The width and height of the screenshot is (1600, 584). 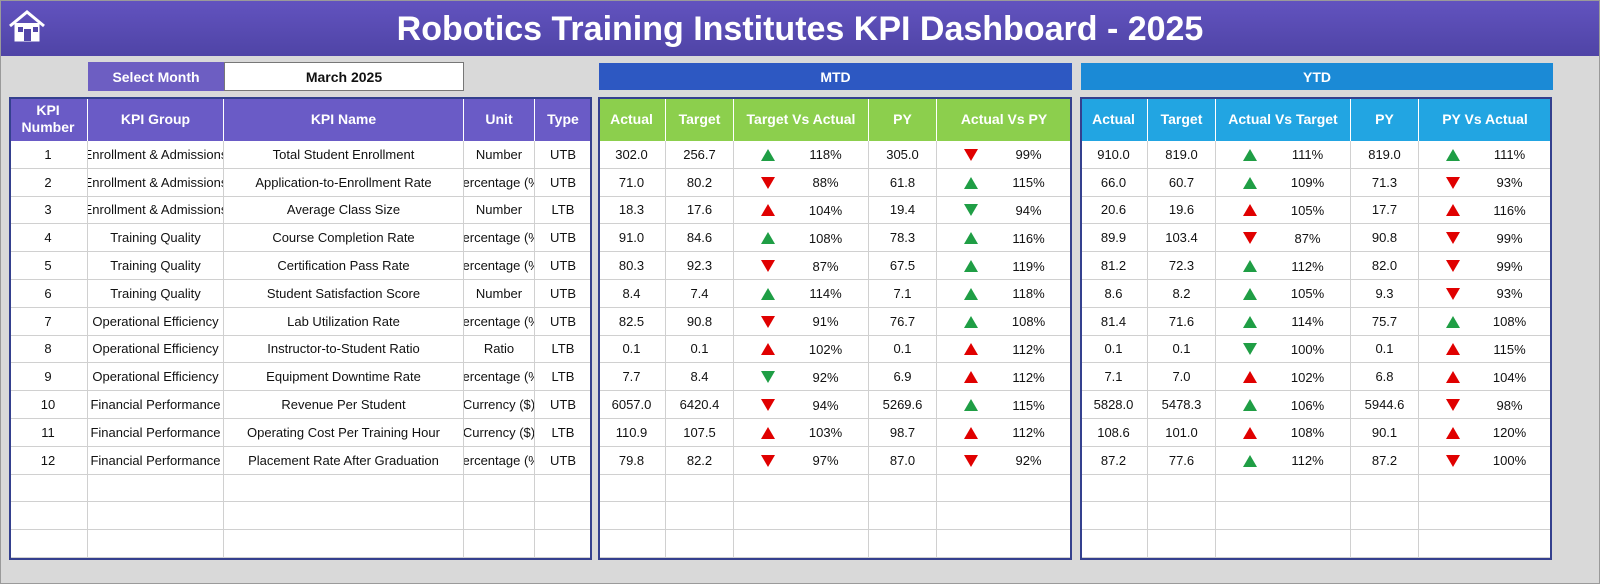 I want to click on value-cell: 90.8, so click(x=1385, y=238).